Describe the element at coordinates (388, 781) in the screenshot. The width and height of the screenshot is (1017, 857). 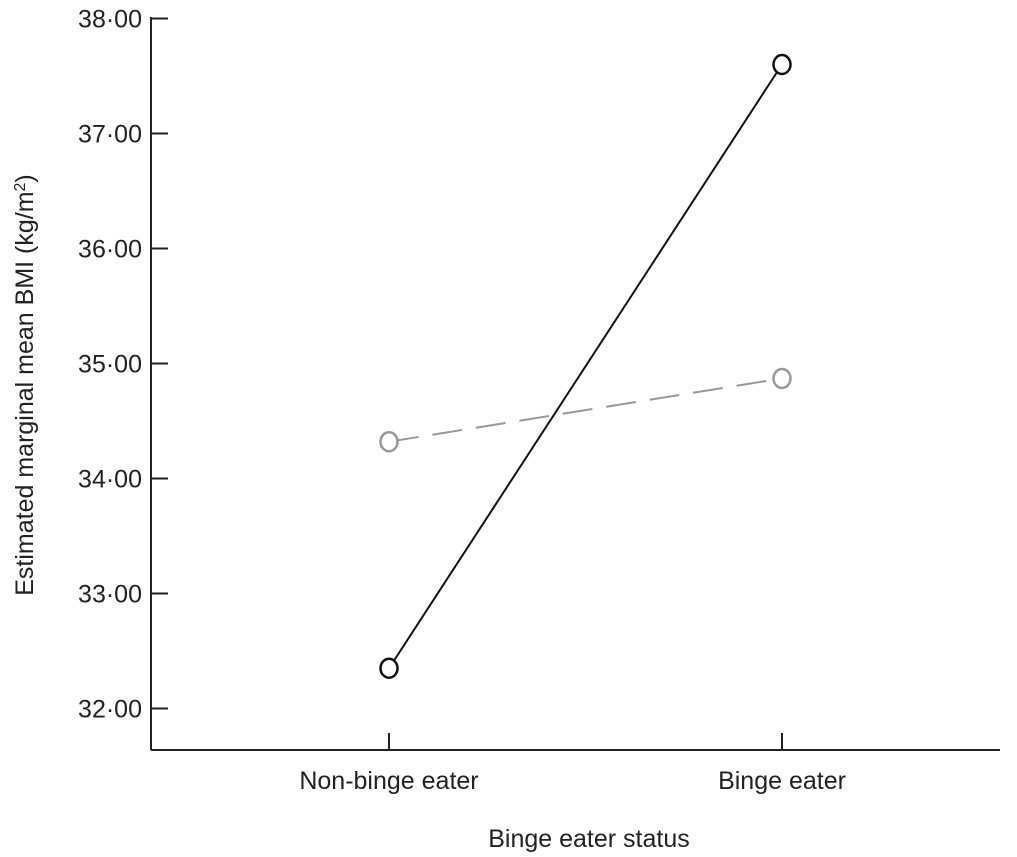
I see `x-tick-label: Non-binge eater` at that location.